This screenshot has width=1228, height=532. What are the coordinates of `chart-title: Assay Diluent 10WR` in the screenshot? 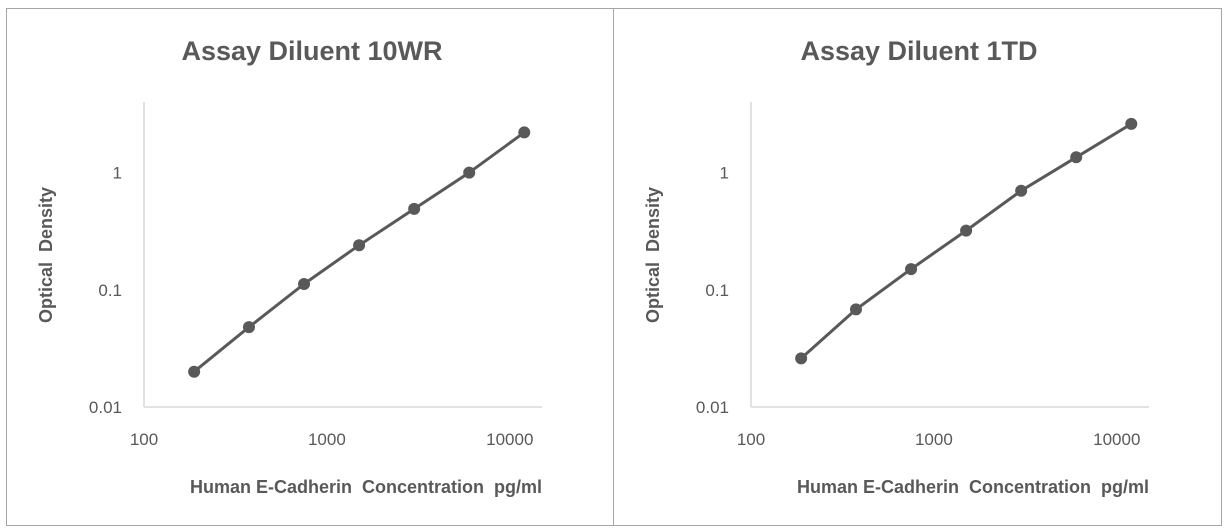 It's located at (311, 51).